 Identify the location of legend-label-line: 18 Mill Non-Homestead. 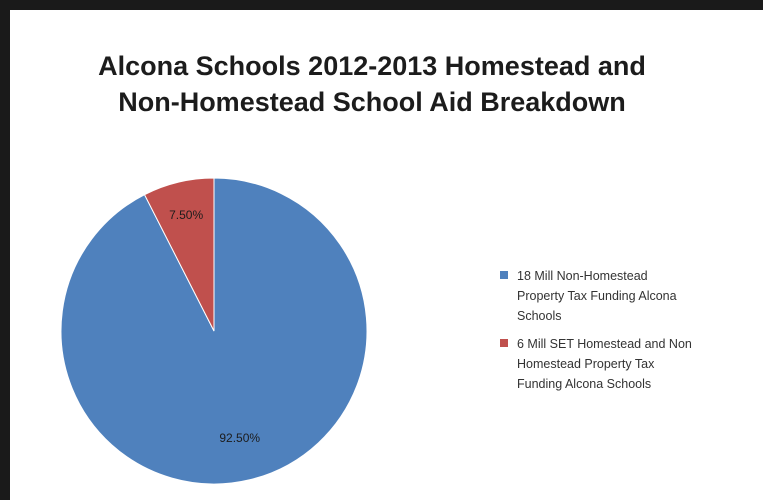
(582, 276).